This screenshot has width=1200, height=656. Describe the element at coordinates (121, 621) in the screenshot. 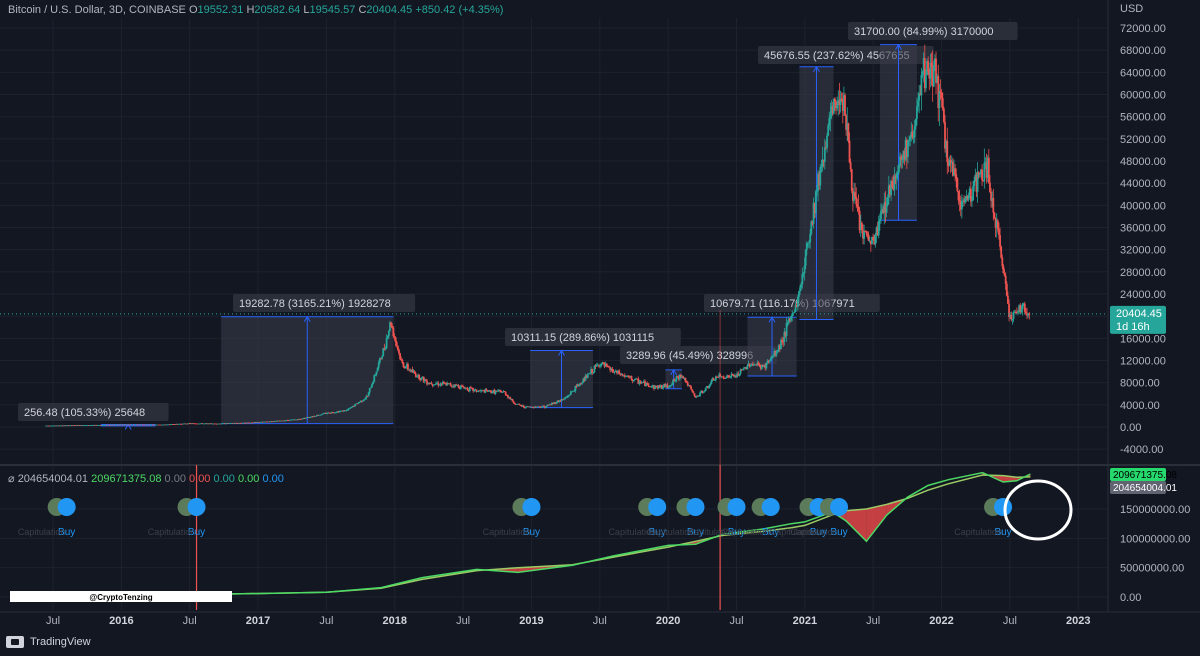

I see `x-tick-label: 2016` at that location.